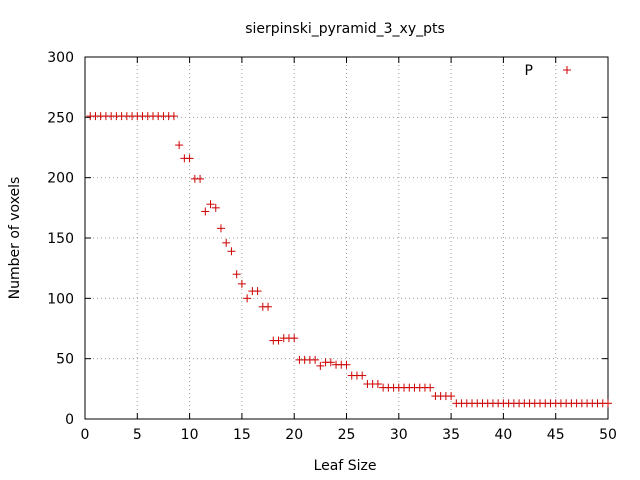 Image resolution: width=640 pixels, height=480 pixels. I want to click on legend: P, so click(548, 71).